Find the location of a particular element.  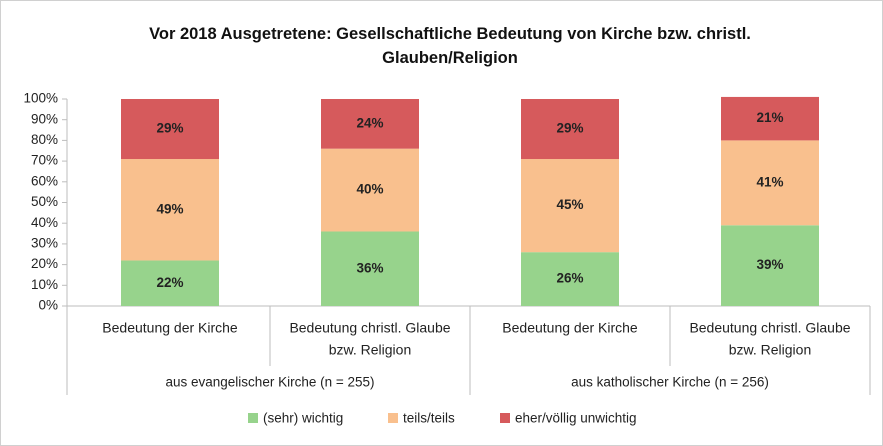

group-label: aus katholischer Kirche (n = 256) is located at coordinates (670, 382).